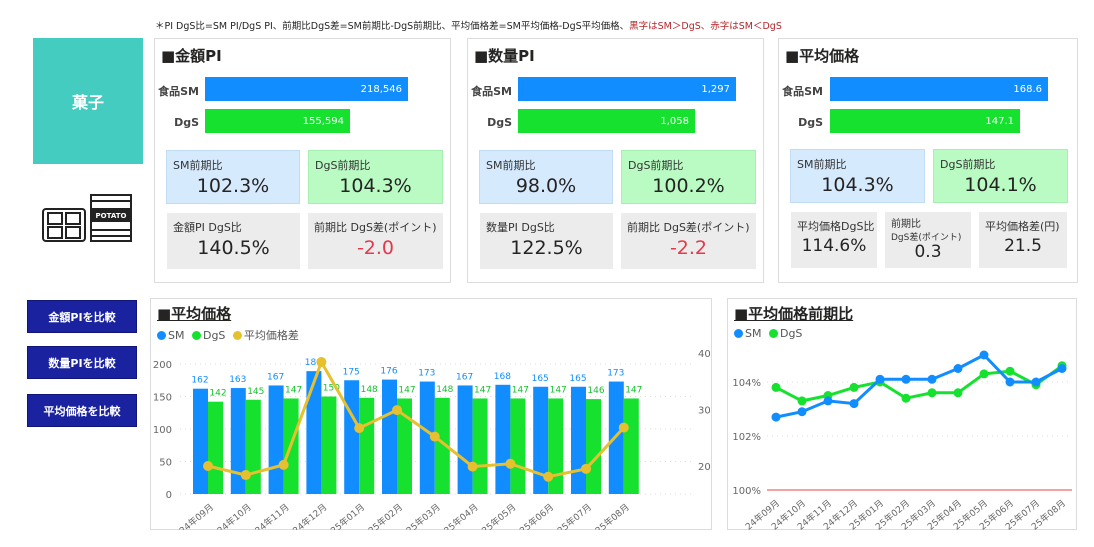 The image size is (1094, 547). What do you see at coordinates (444, 390) in the screenshot?
I see `dgs-data-label: 148` at bounding box center [444, 390].